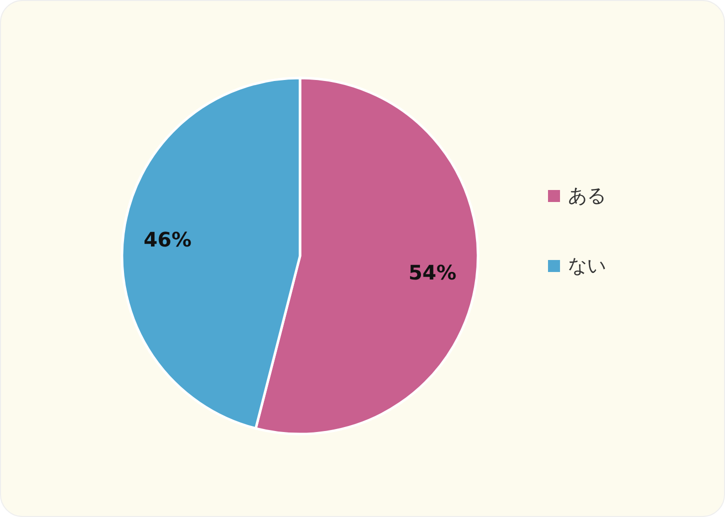 This screenshot has width=725, height=517. Describe the element at coordinates (168, 239) in the screenshot. I see `data-label: 46%` at that location.